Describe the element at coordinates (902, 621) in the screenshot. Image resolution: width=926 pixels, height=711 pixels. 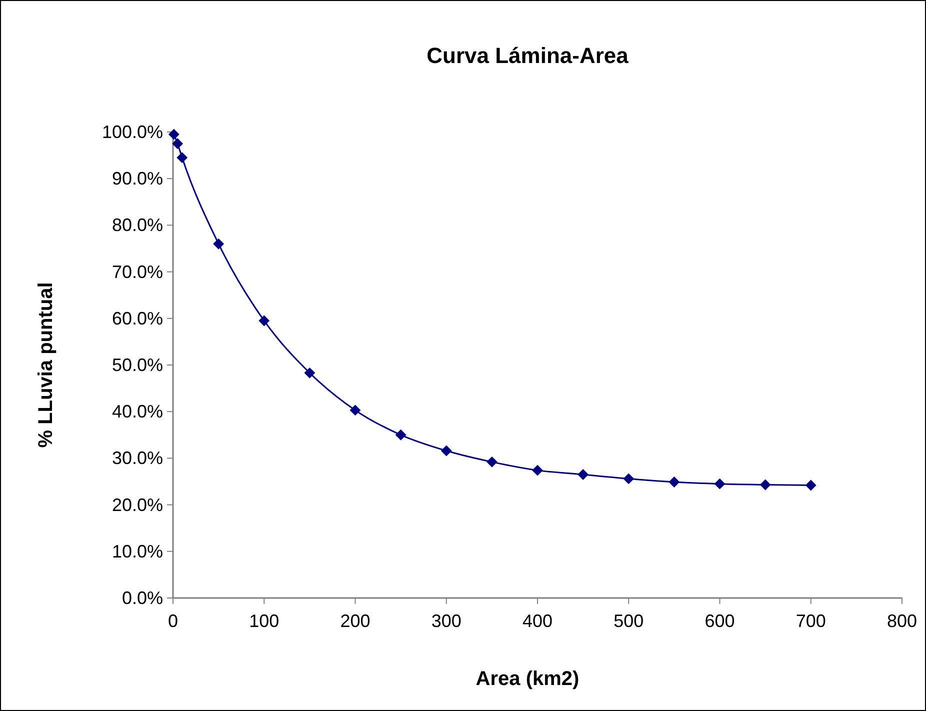
I see `x-tick-label: 800` at that location.